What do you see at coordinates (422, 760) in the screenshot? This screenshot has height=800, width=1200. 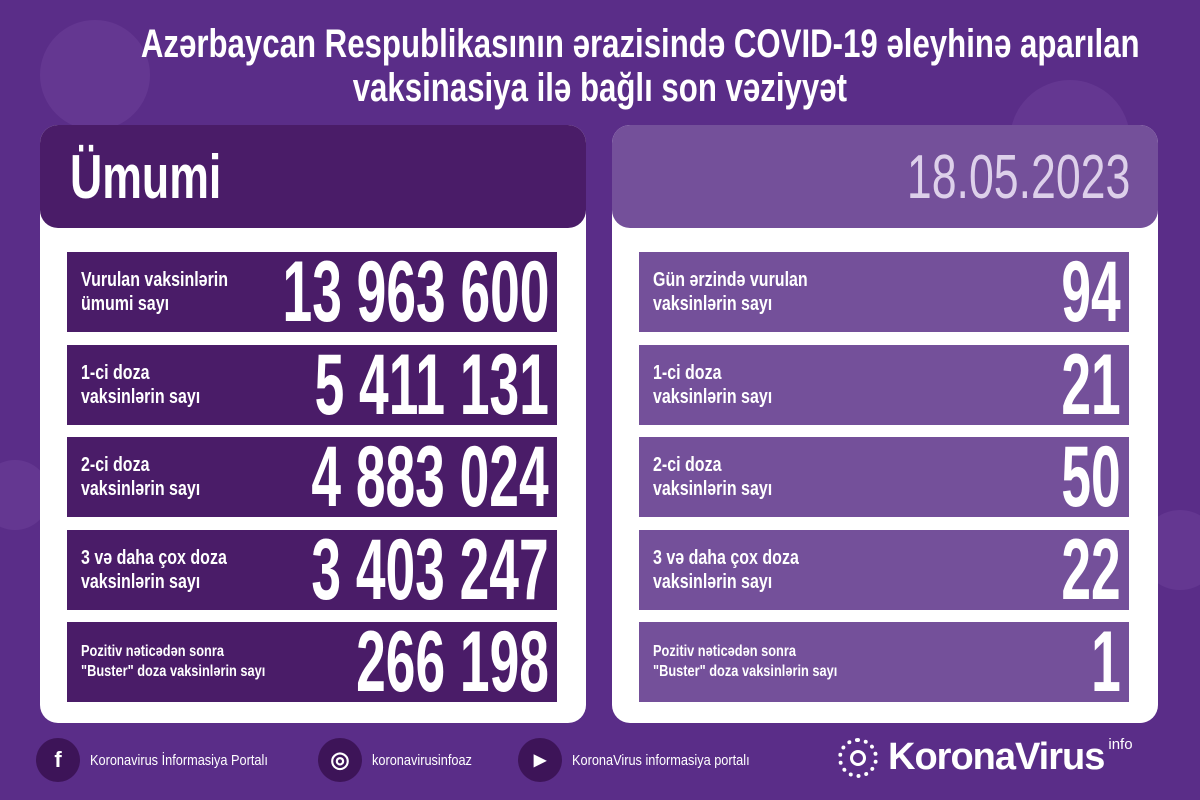 I see `instagram-text: koronavirusinfoaz` at bounding box center [422, 760].